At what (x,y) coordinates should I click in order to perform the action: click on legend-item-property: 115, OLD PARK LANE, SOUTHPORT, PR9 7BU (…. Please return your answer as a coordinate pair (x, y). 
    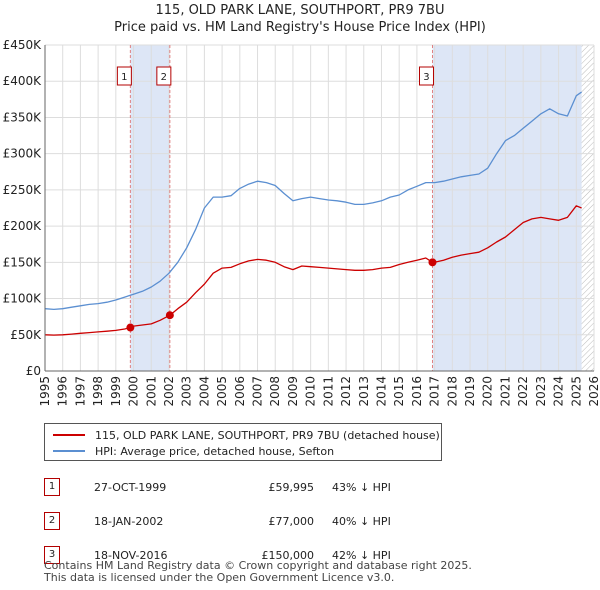
    Looking at the image, I should click on (246, 435).